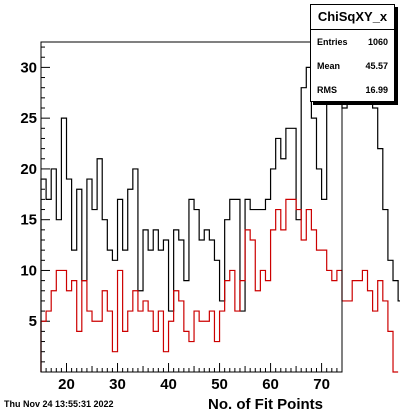 This screenshot has width=400, height=414. I want to click on x-axis: 20 30 40 50 60 70, so click(194, 378).